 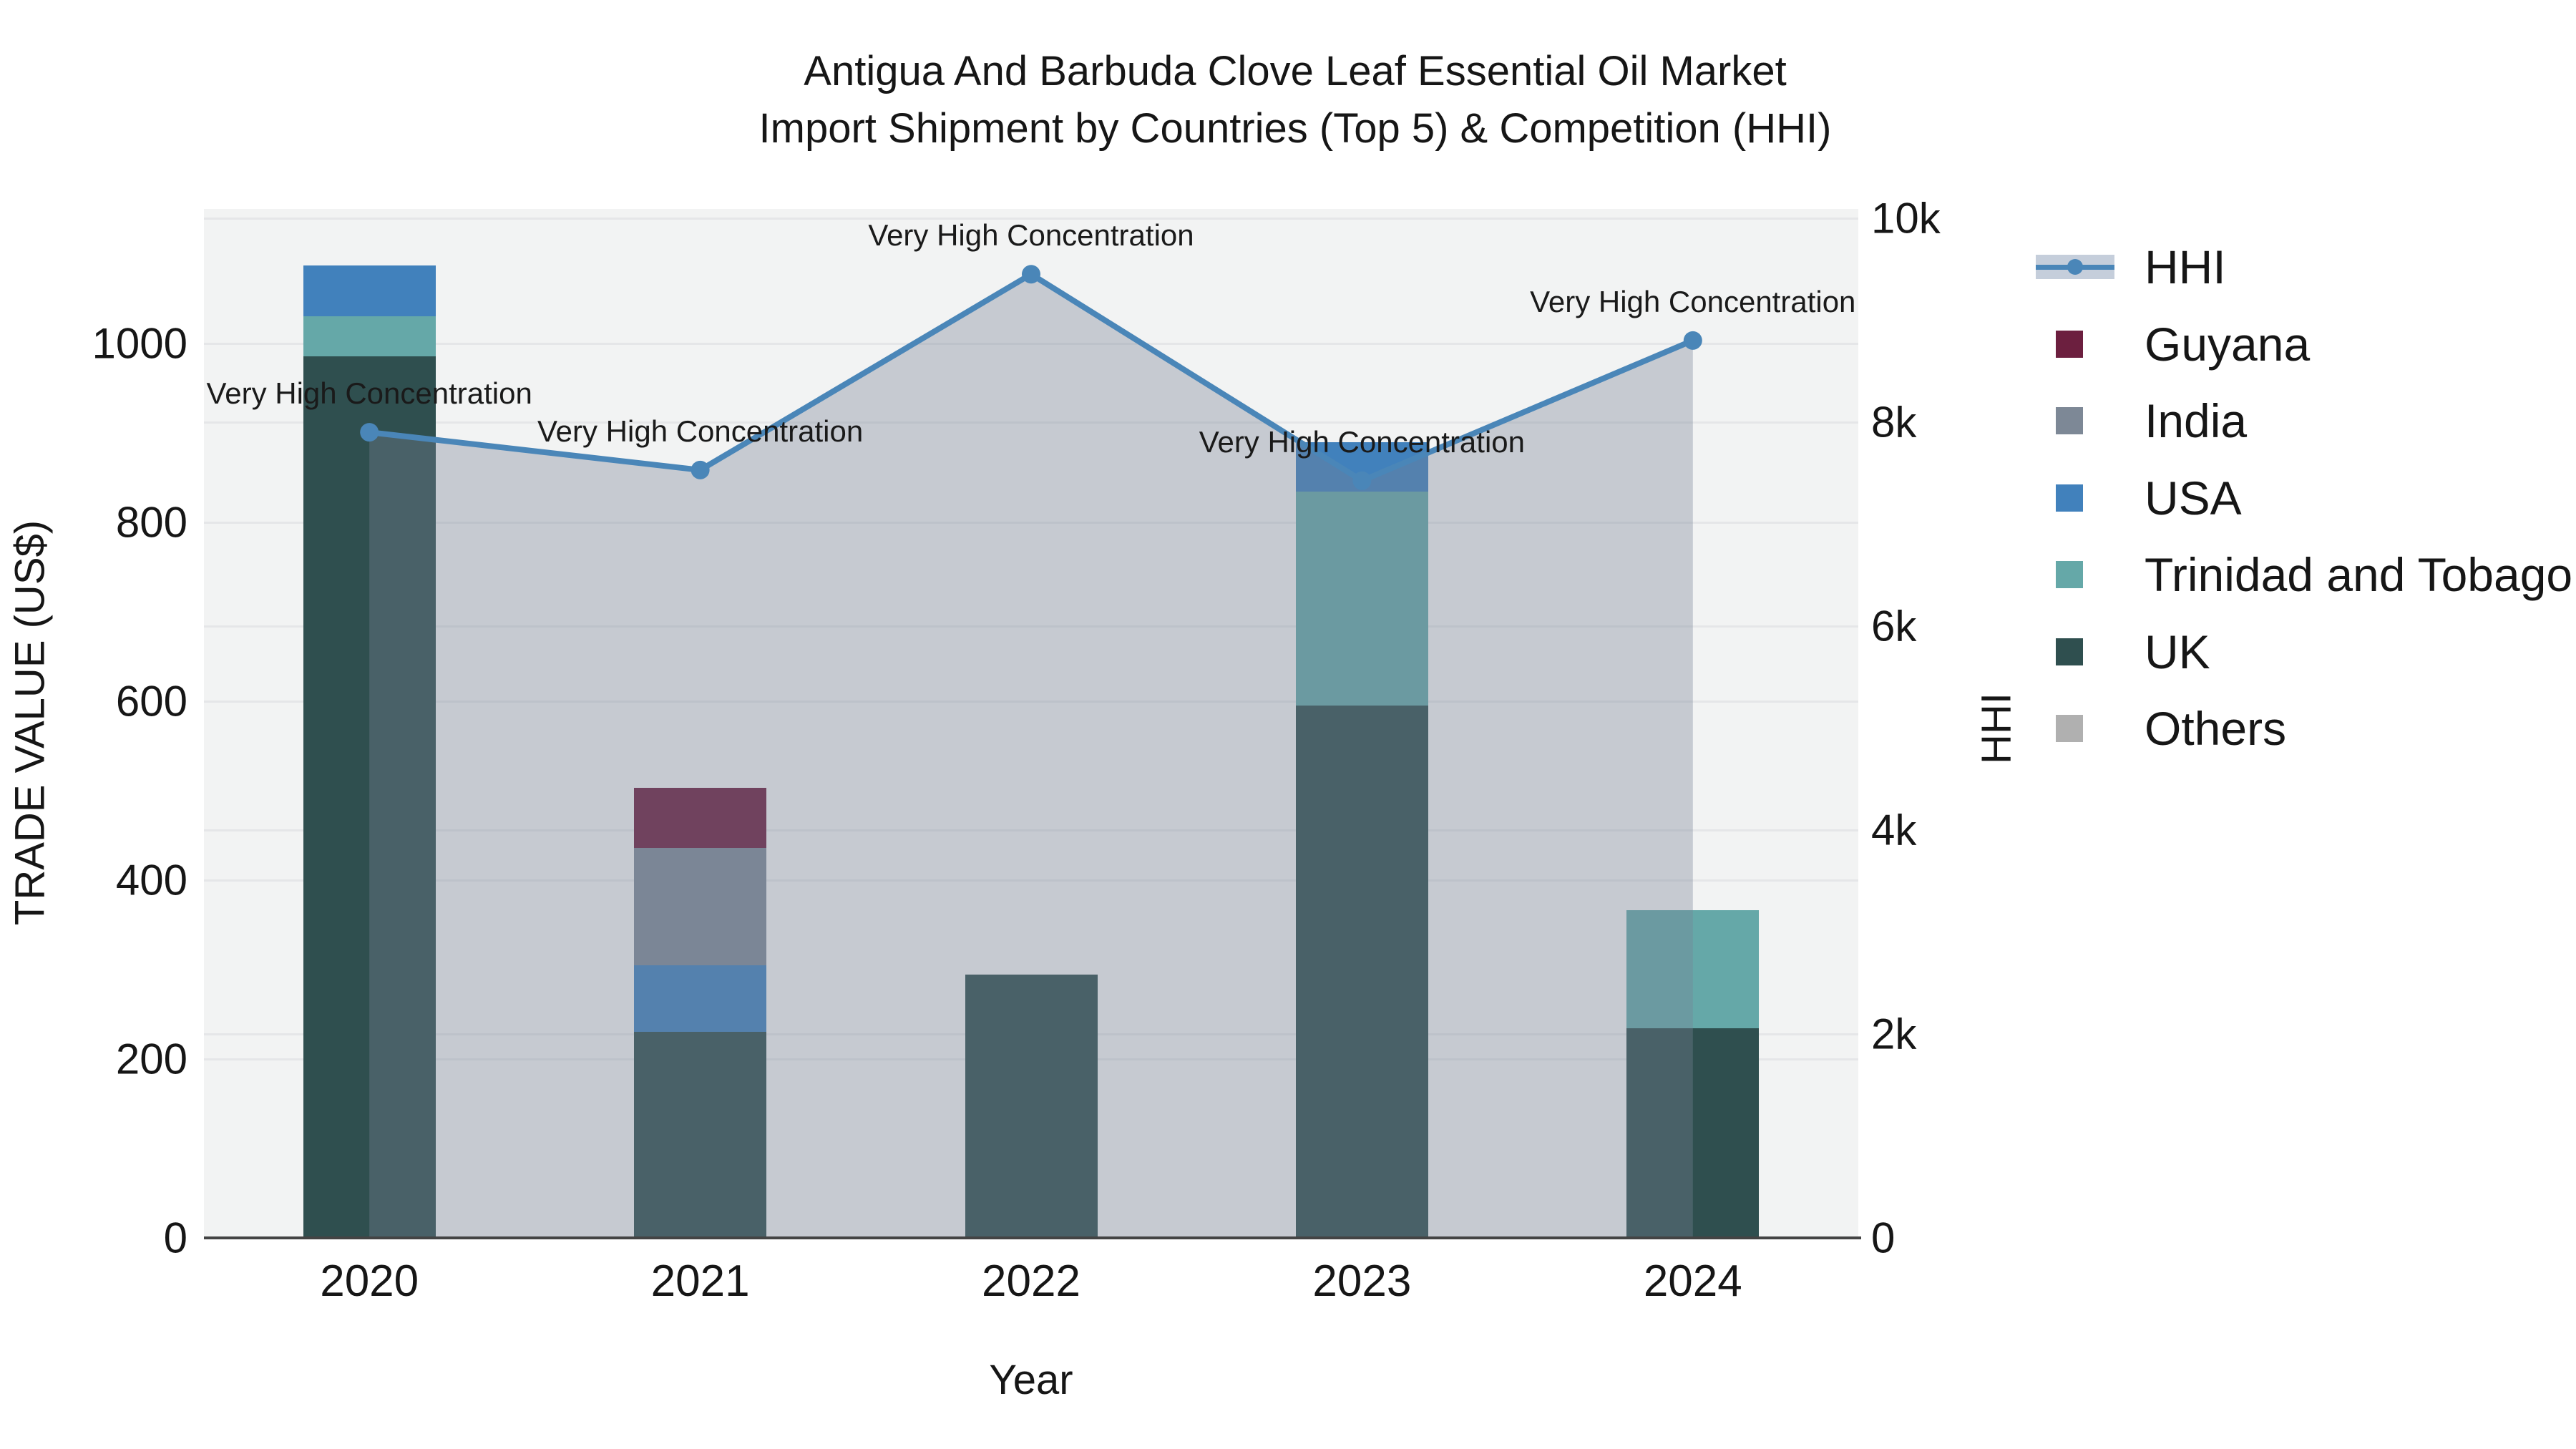 I want to click on hhi-marker-2024, so click(x=1692, y=340).